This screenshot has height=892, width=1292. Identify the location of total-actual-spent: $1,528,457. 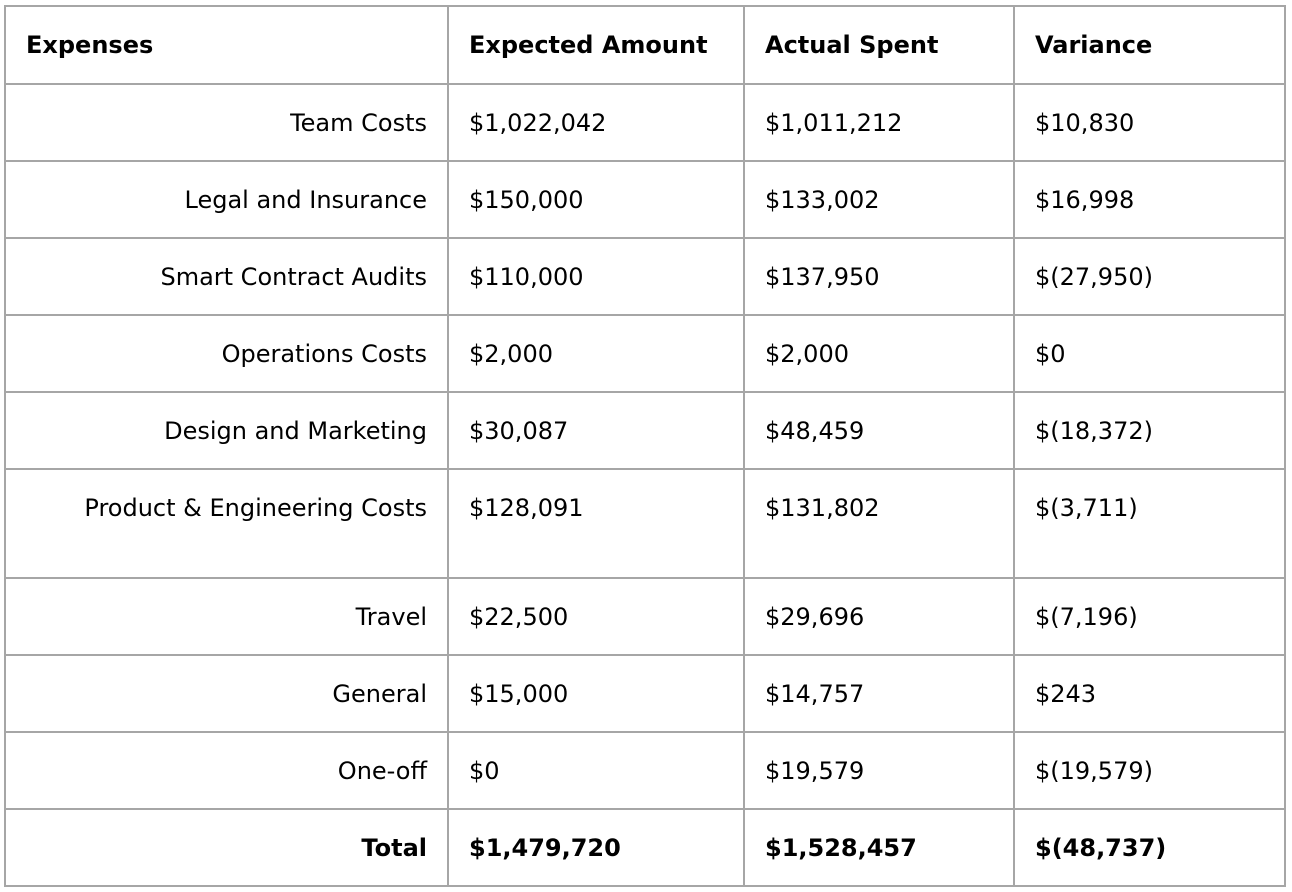
(879, 847).